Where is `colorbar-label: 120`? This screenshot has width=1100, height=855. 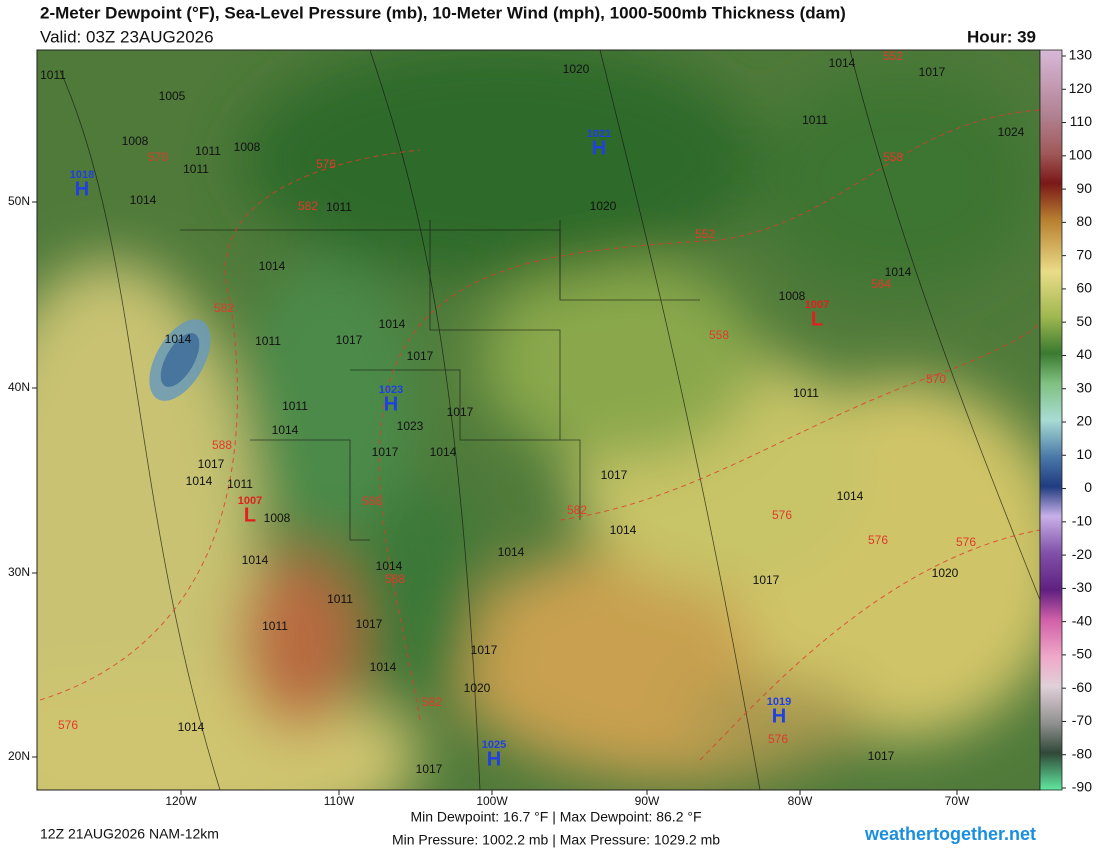
colorbar-label: 120 is located at coordinates (1081, 88).